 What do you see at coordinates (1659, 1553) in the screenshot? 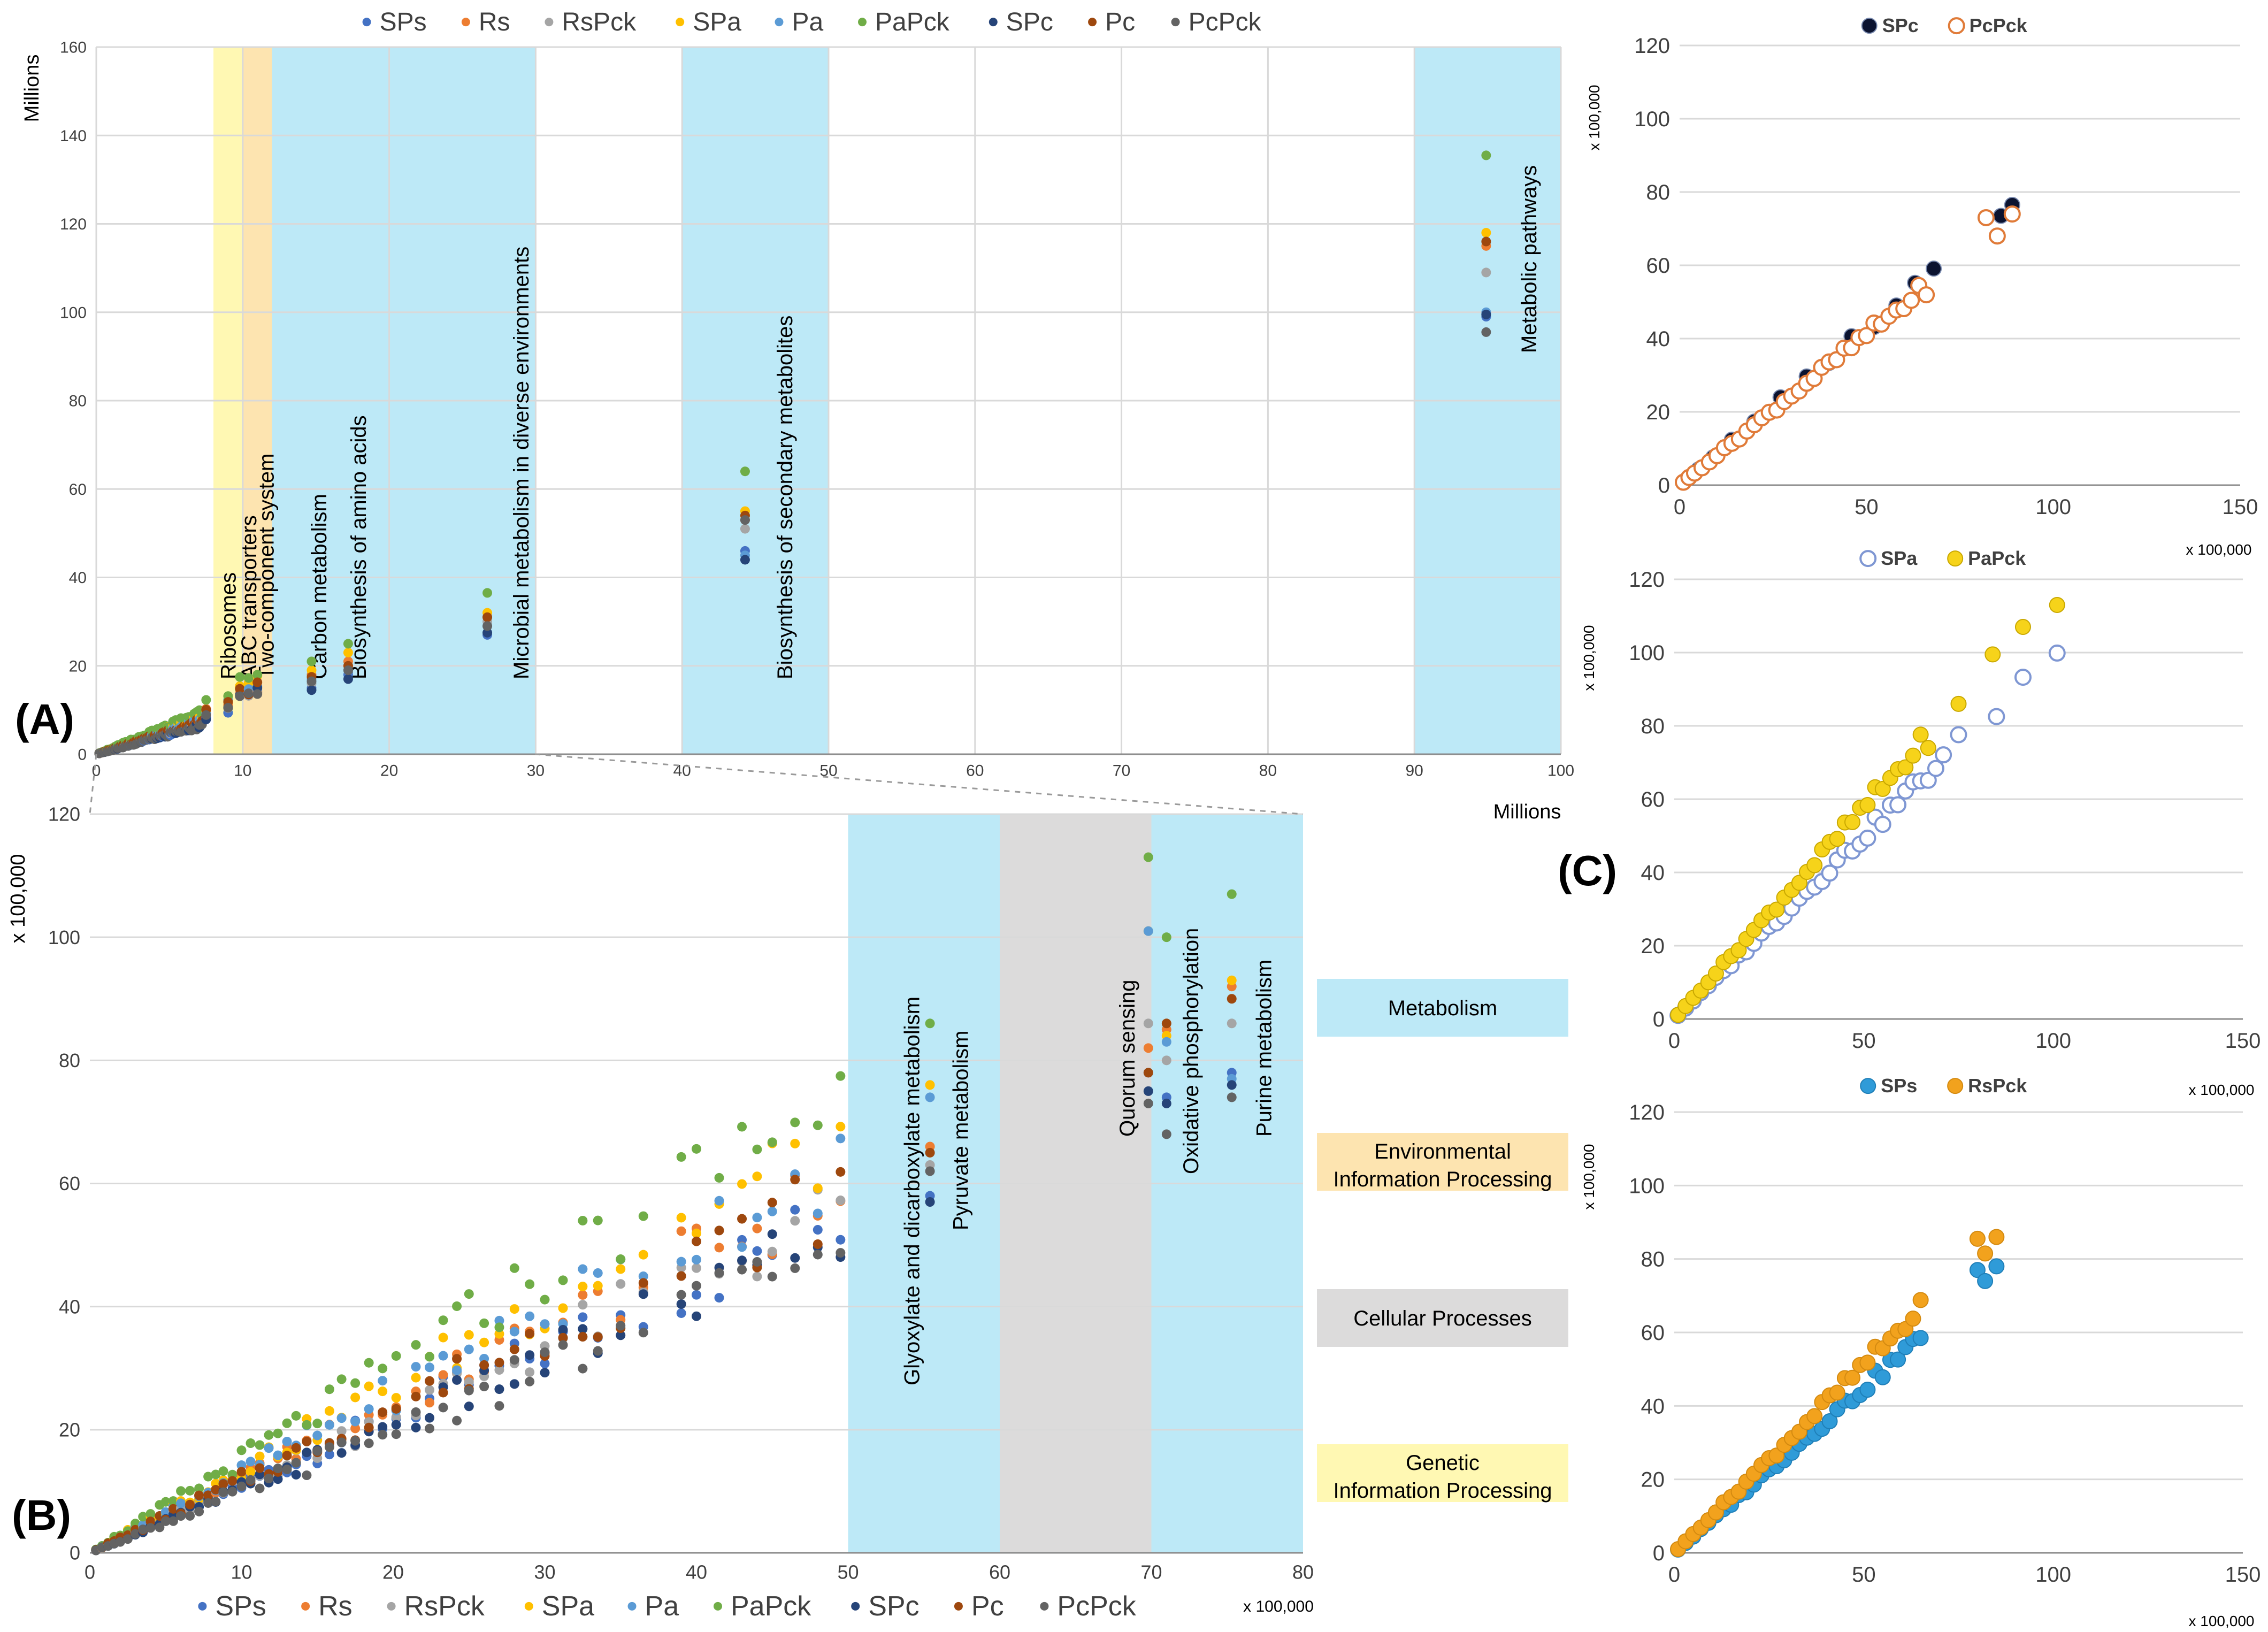
I see `y-tick-label: 0` at bounding box center [1659, 1553].